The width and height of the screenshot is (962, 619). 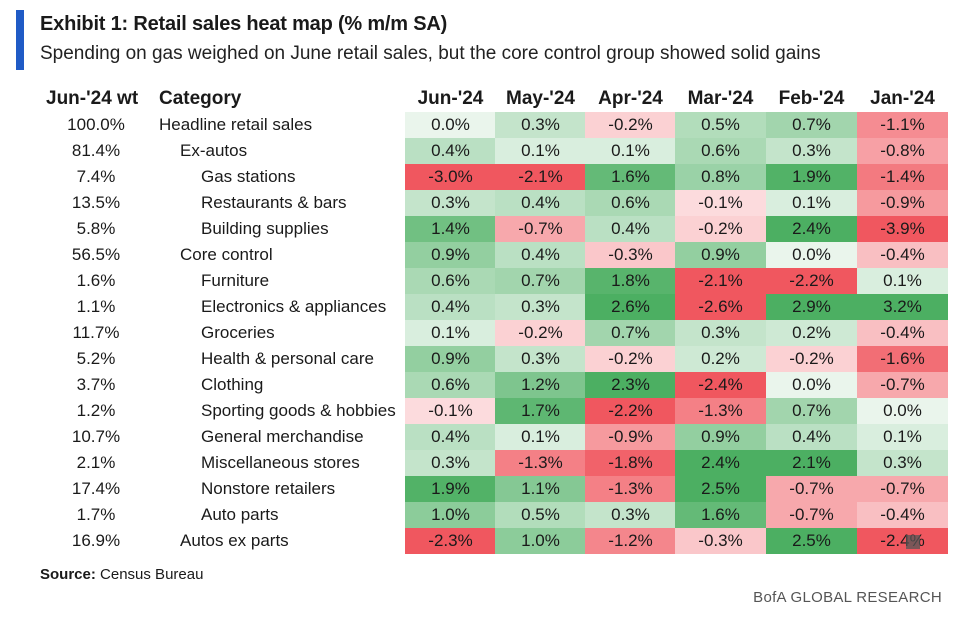 What do you see at coordinates (450, 229) in the screenshot?
I see `heatmap-cell: 1.4%` at bounding box center [450, 229].